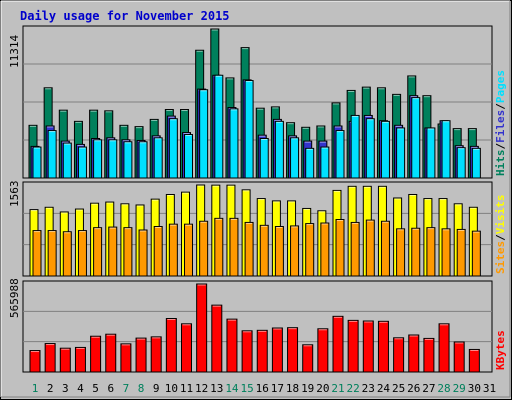  I want to click on x-tick-label: 1, so click(35, 388).